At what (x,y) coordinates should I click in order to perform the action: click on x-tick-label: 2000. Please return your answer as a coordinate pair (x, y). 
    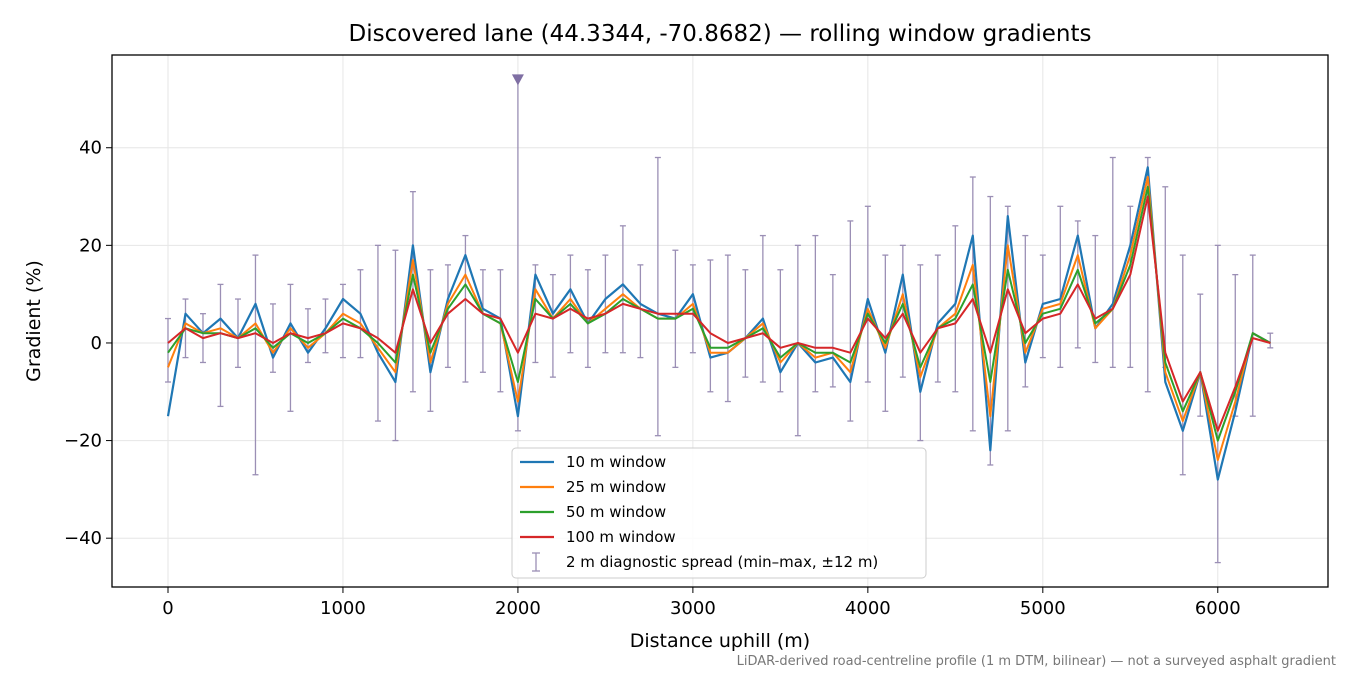
    Looking at the image, I should click on (518, 608).